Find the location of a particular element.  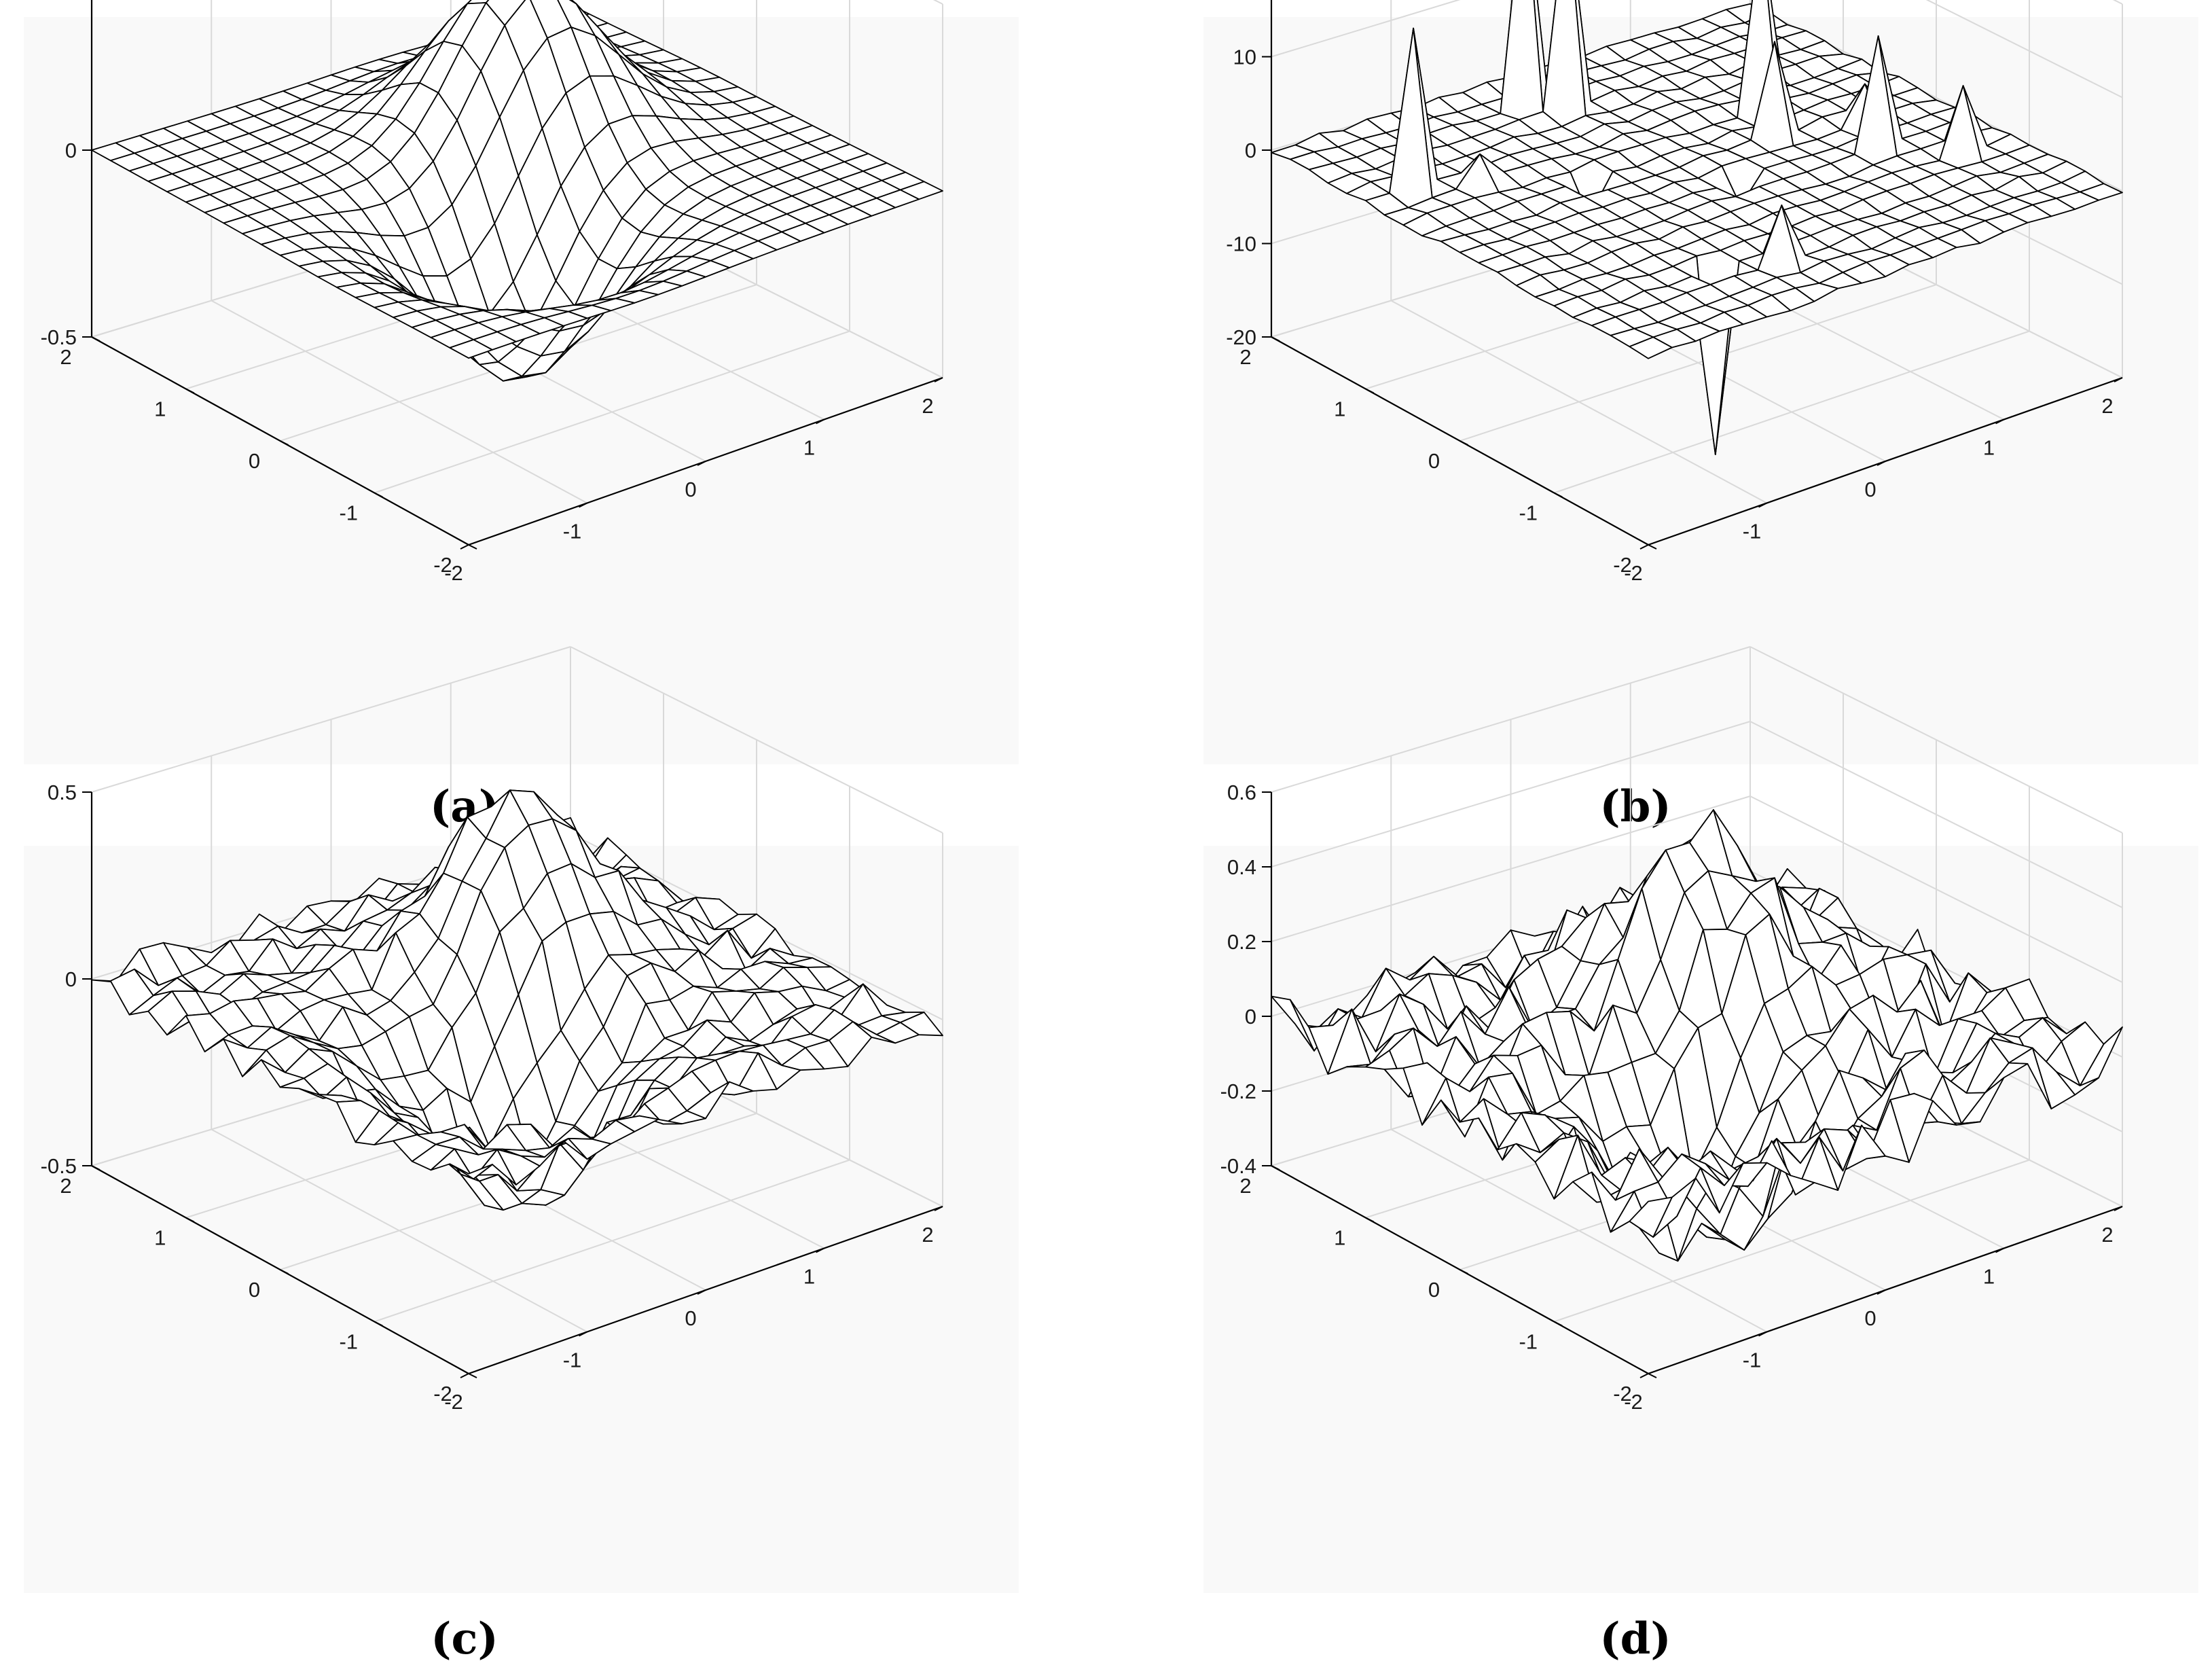

z-tick-label: 0.2 is located at coordinates (1241, 942).